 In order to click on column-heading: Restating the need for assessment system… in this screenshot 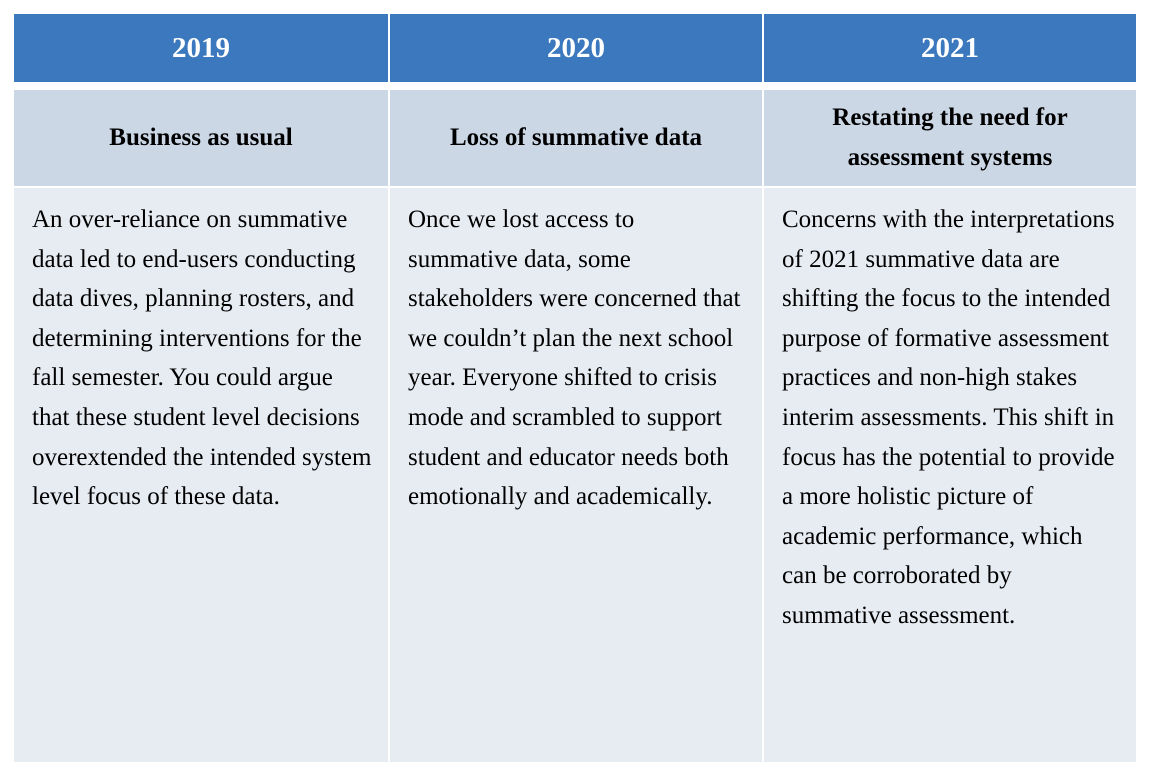, I will do `click(950, 138)`.